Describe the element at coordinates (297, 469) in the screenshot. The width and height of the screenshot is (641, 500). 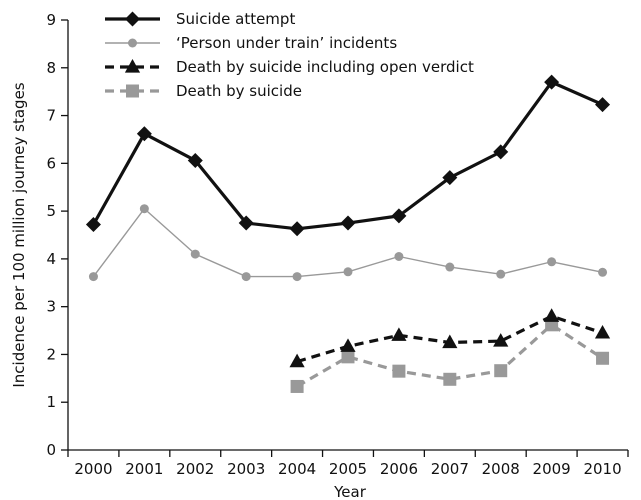
I see `x-tick-label-2004: 2004` at that location.